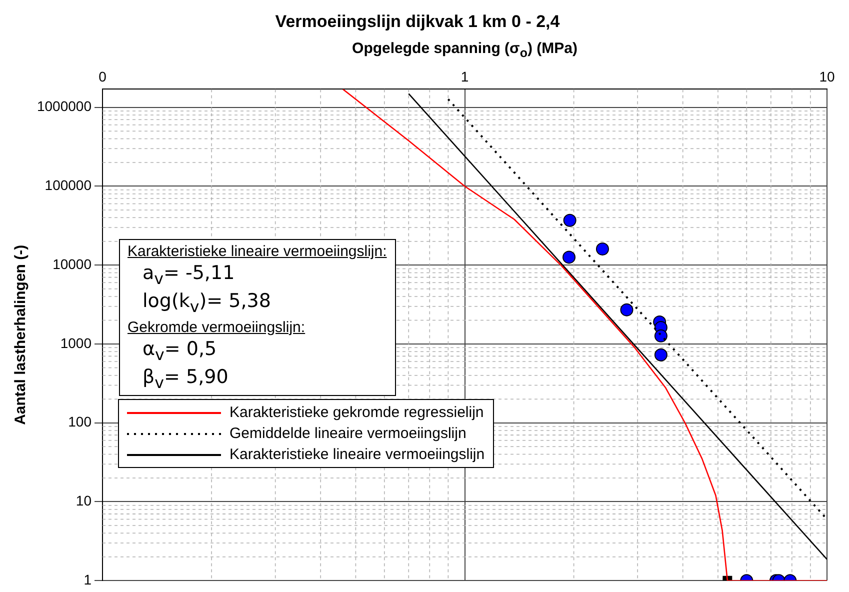 Image resolution: width=849 pixels, height=592 pixels. Describe the element at coordinates (80, 422) in the screenshot. I see `y-tick-label: 100` at that location.